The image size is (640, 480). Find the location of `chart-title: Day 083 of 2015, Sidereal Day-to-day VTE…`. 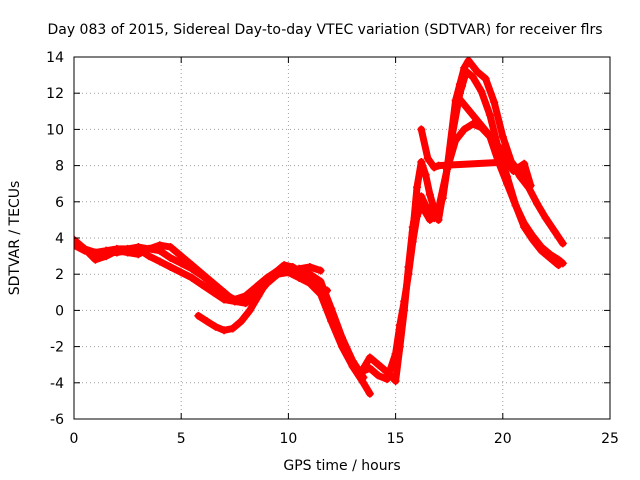

chart-title: Day 083 of 2015, Sidereal Day-to-day VTE… is located at coordinates (324, 30).